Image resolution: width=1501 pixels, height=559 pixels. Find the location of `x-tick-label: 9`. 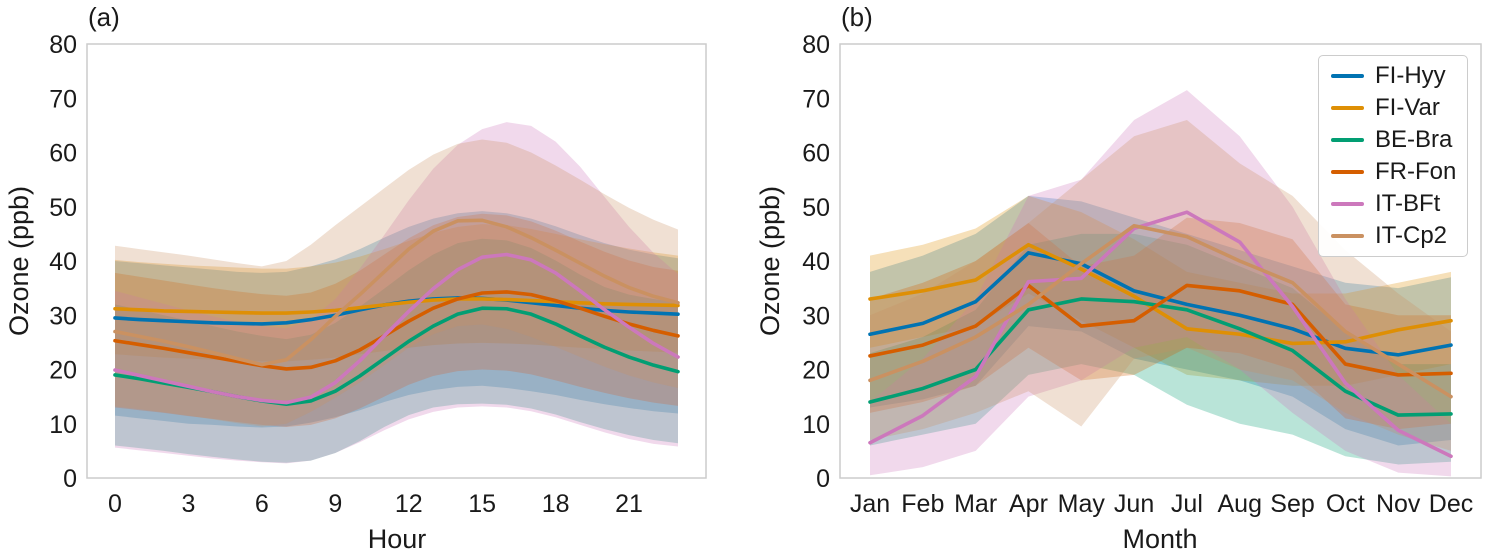

x-tick-label: 9 is located at coordinates (335, 504).